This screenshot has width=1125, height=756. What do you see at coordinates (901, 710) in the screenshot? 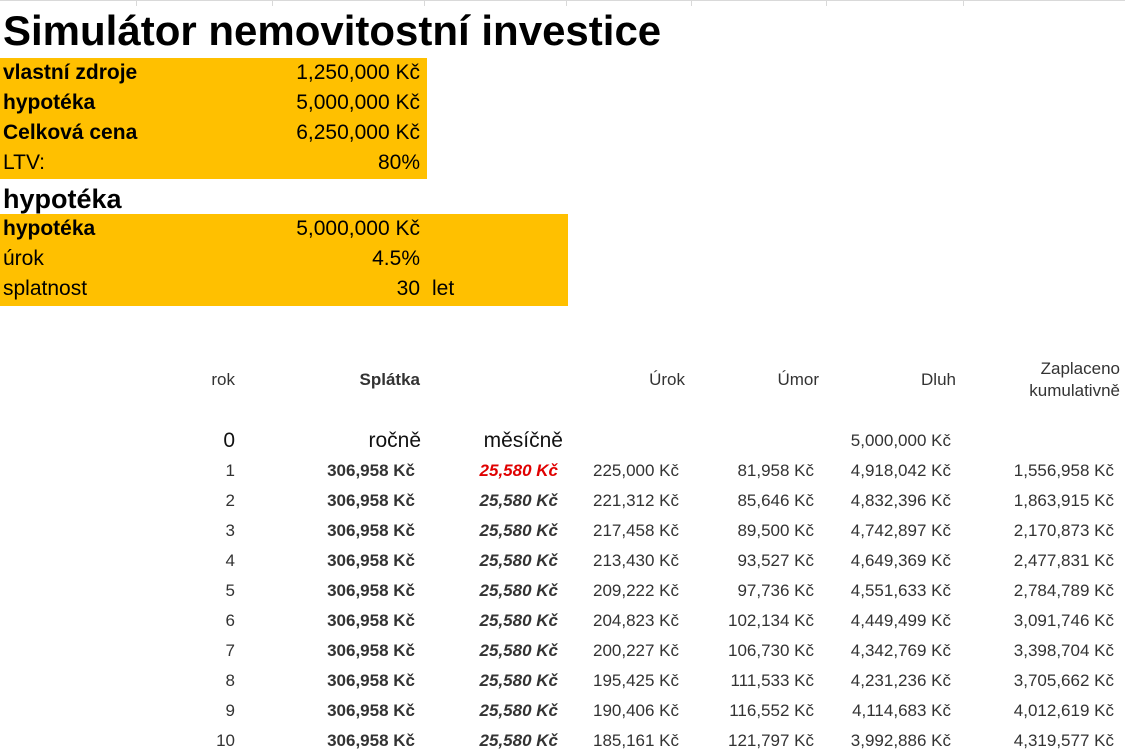
I see `cell-dluh: 4,114,683 Kč` at bounding box center [901, 710].